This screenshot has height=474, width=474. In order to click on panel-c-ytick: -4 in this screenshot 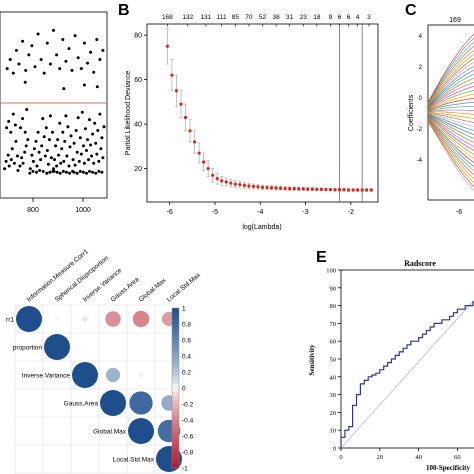, I will do `click(420, 161)`.